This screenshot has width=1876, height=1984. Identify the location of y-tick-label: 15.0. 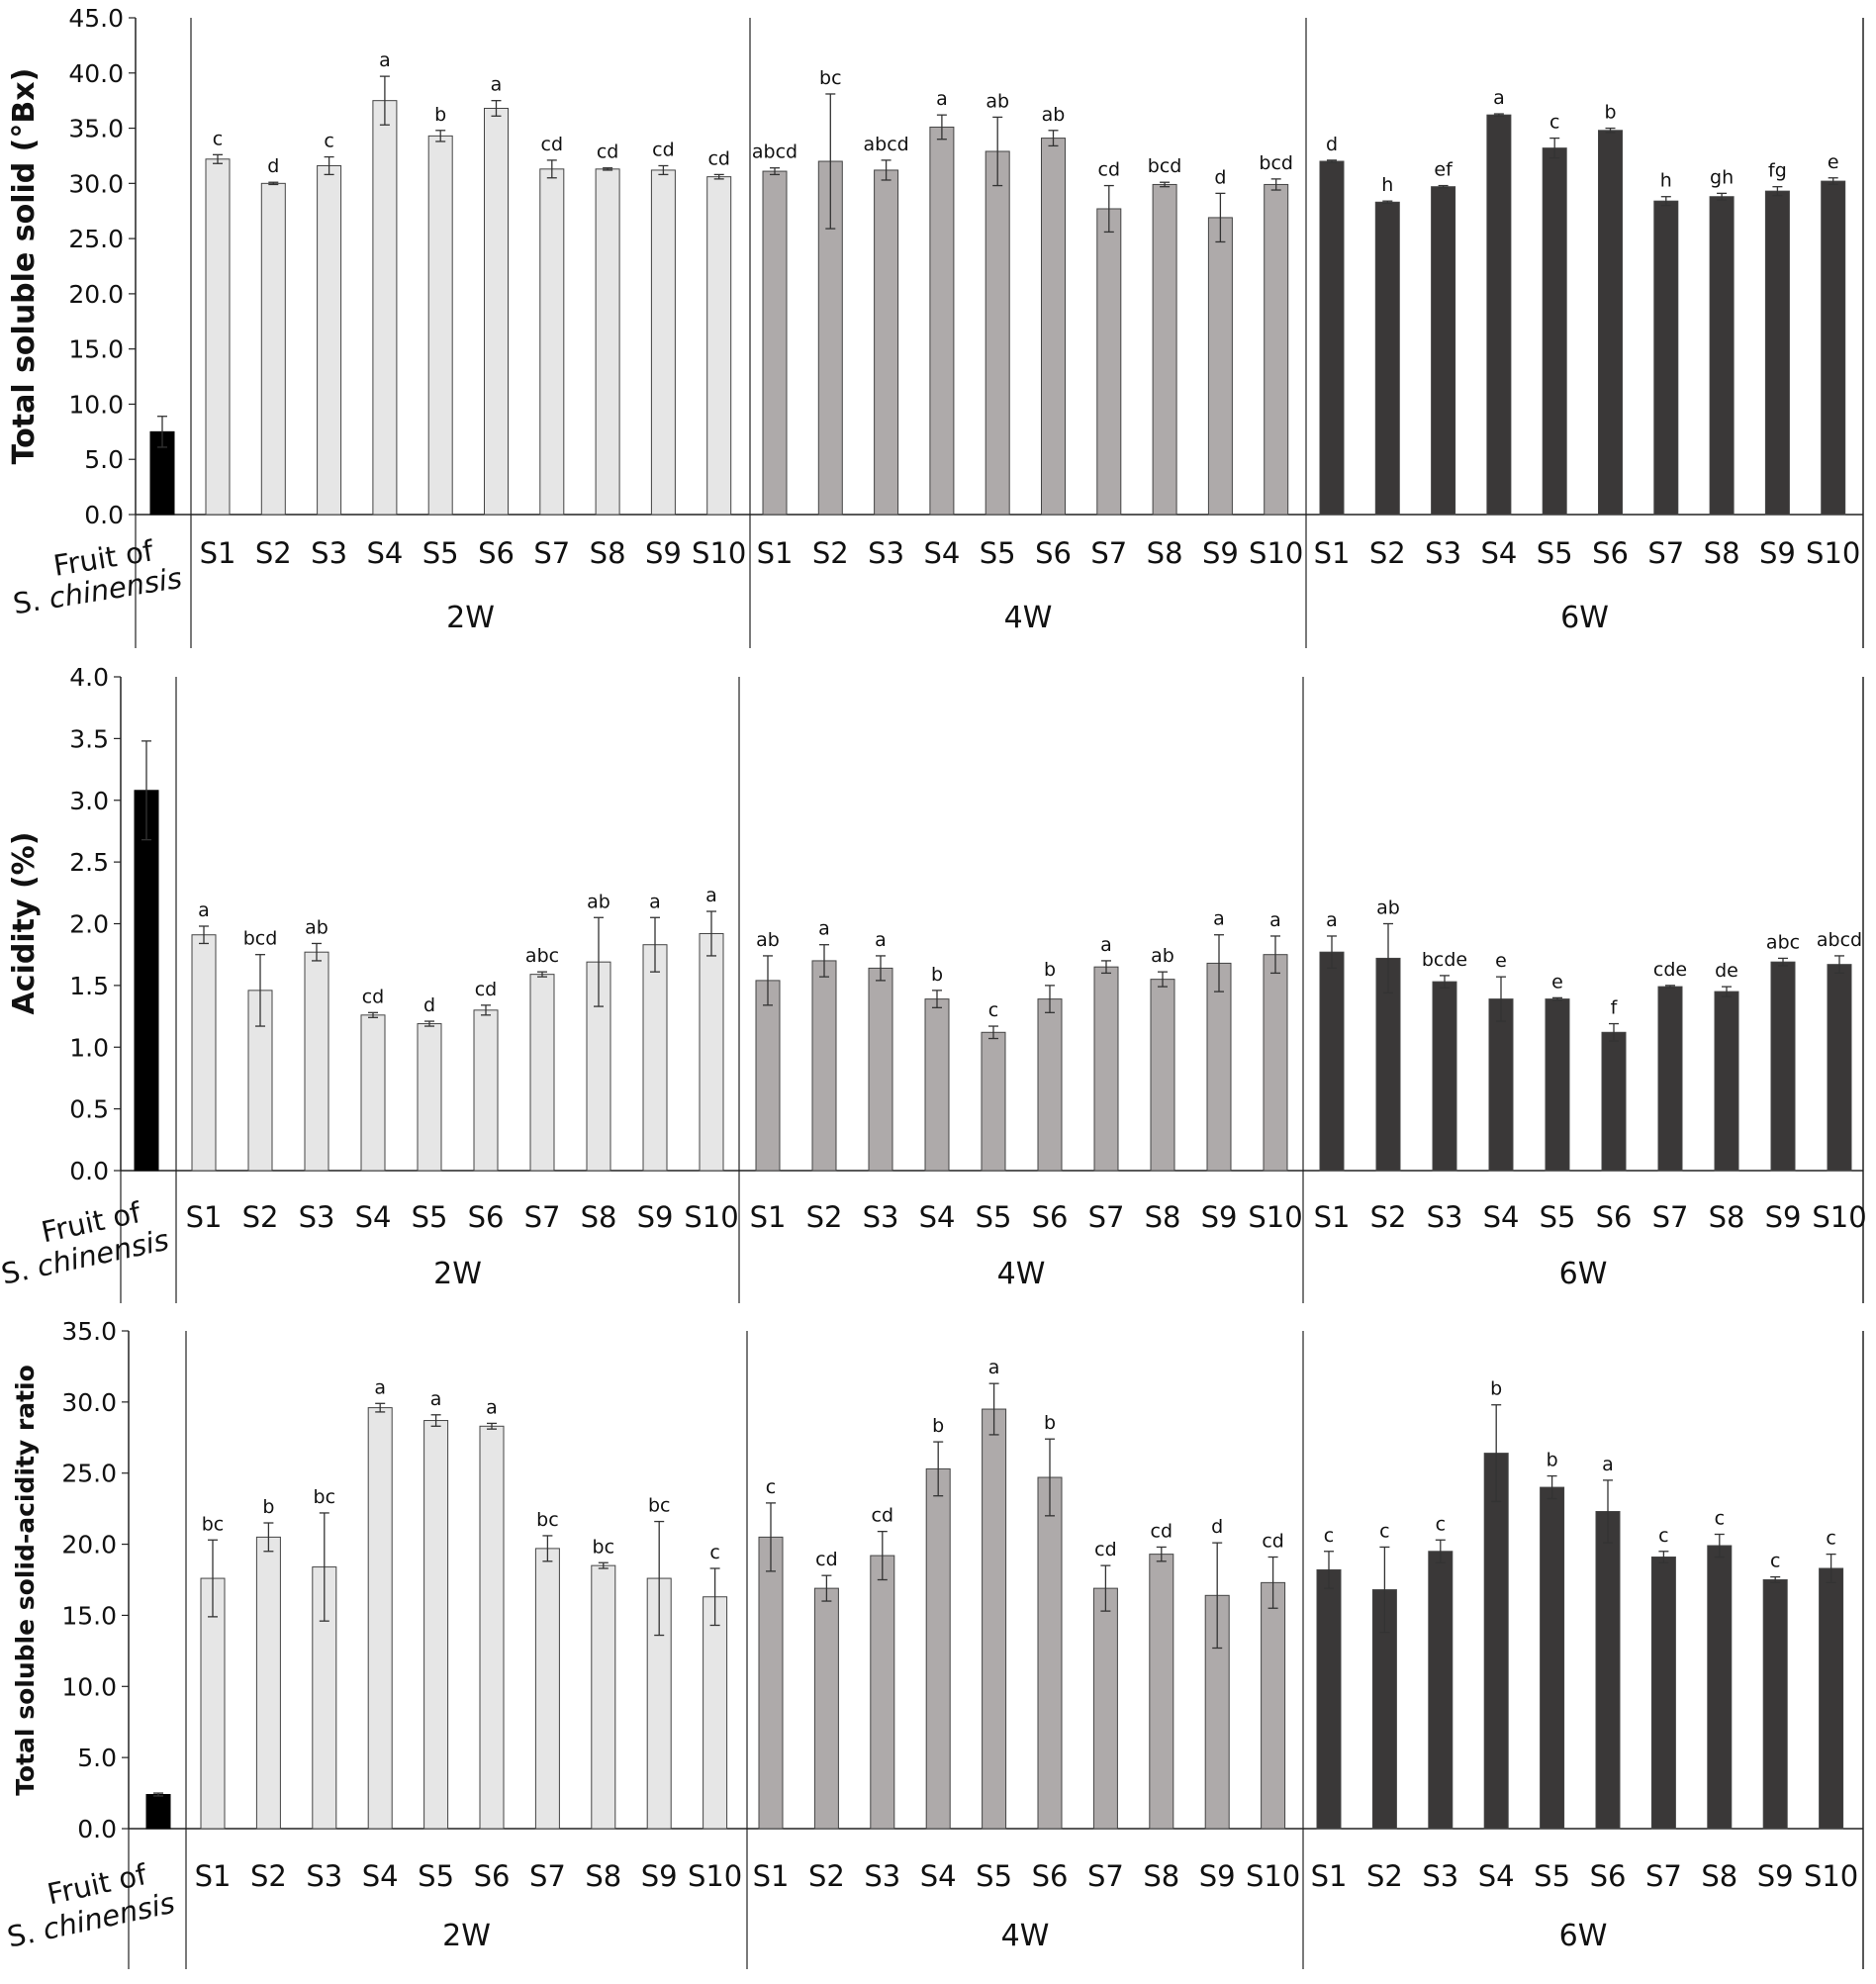
(96, 349).